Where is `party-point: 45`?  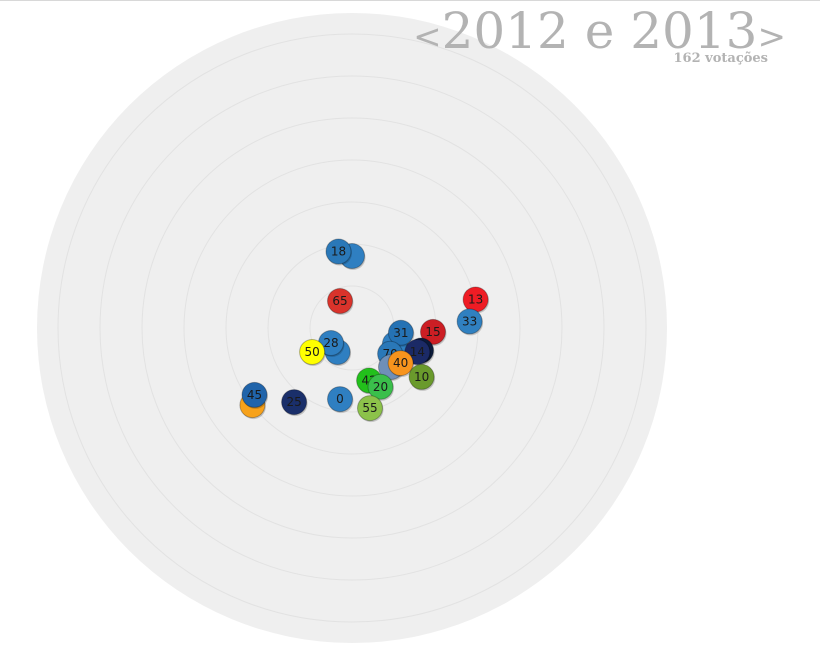
party-point: 45 is located at coordinates (254, 395).